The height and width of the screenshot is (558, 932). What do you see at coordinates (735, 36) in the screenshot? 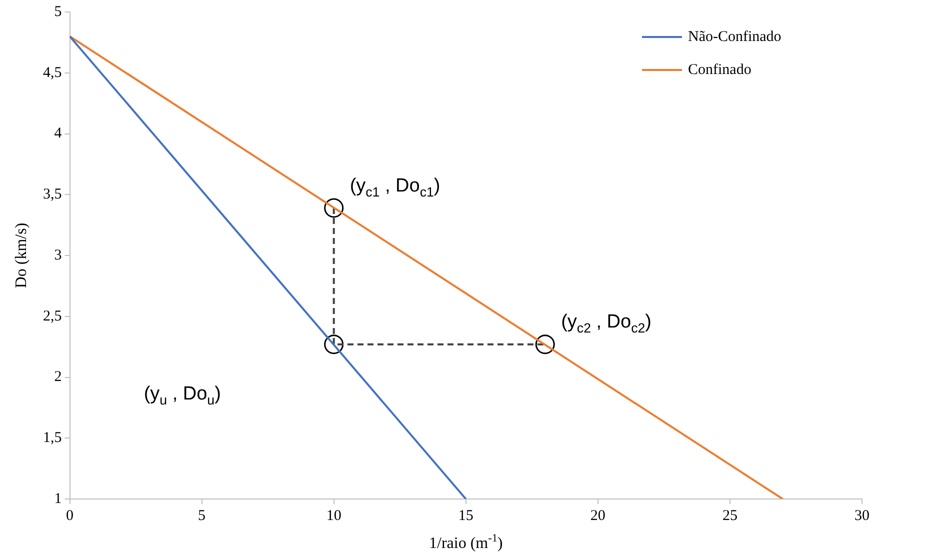
I see `legend-label: Não-Confinado` at bounding box center [735, 36].